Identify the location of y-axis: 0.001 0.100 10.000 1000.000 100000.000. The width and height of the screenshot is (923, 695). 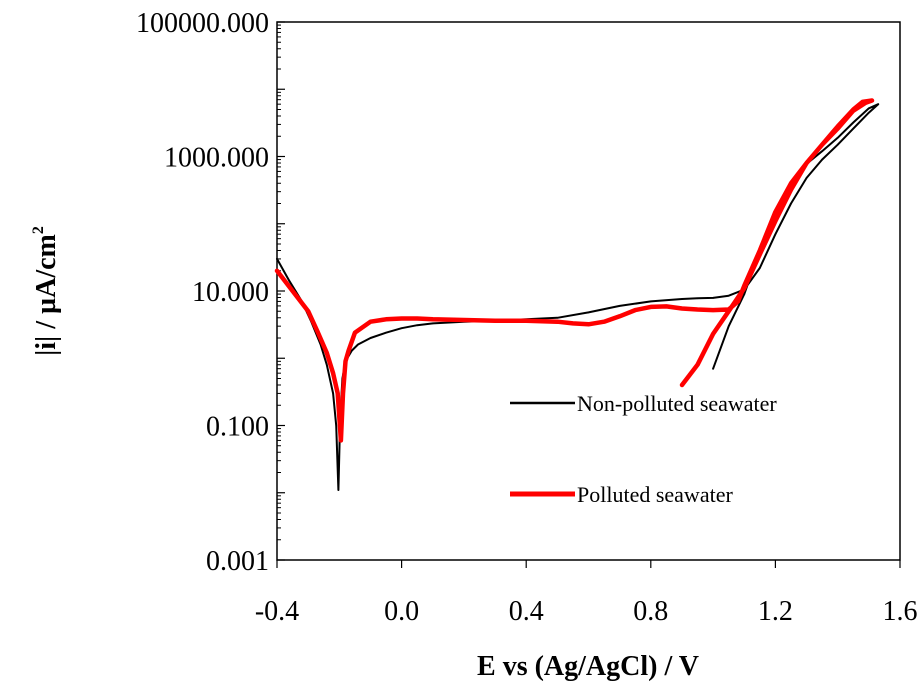
(210, 292).